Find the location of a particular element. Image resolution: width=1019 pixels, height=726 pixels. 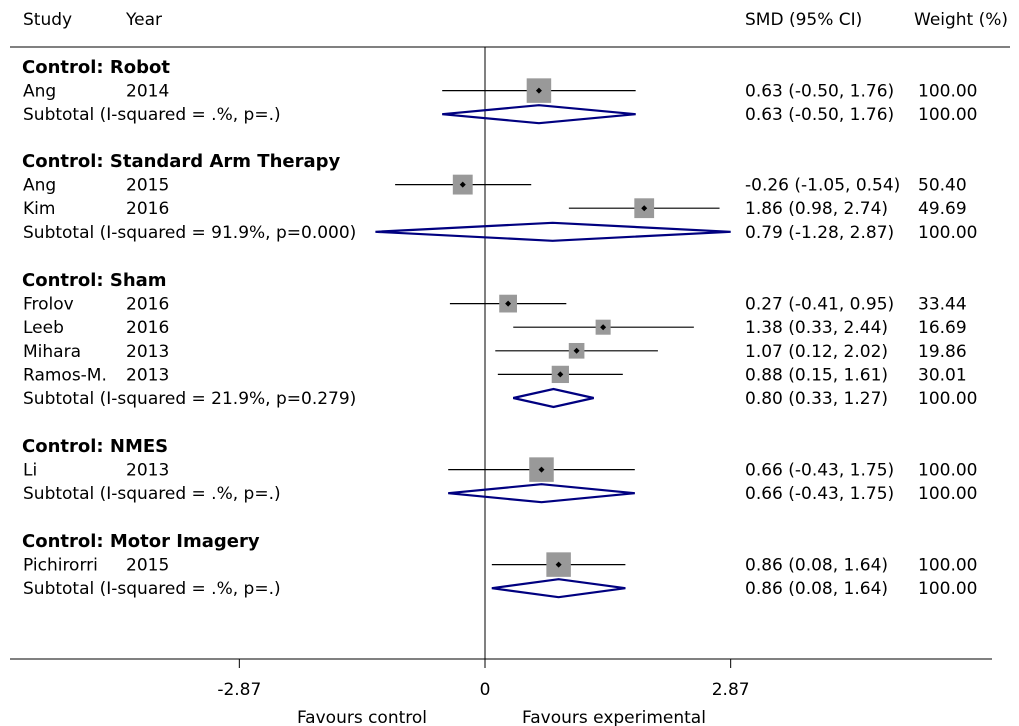

study-year: 2014 is located at coordinates (147, 92).